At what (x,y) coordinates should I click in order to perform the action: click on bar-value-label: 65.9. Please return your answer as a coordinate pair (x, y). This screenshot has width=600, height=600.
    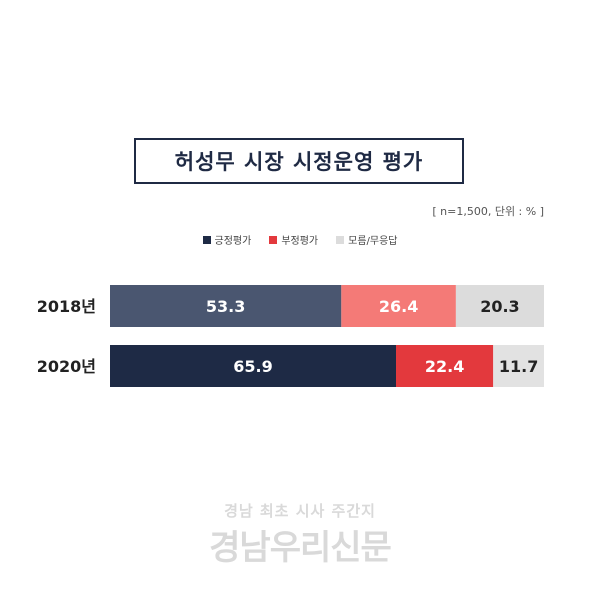
    Looking at the image, I should click on (252, 366).